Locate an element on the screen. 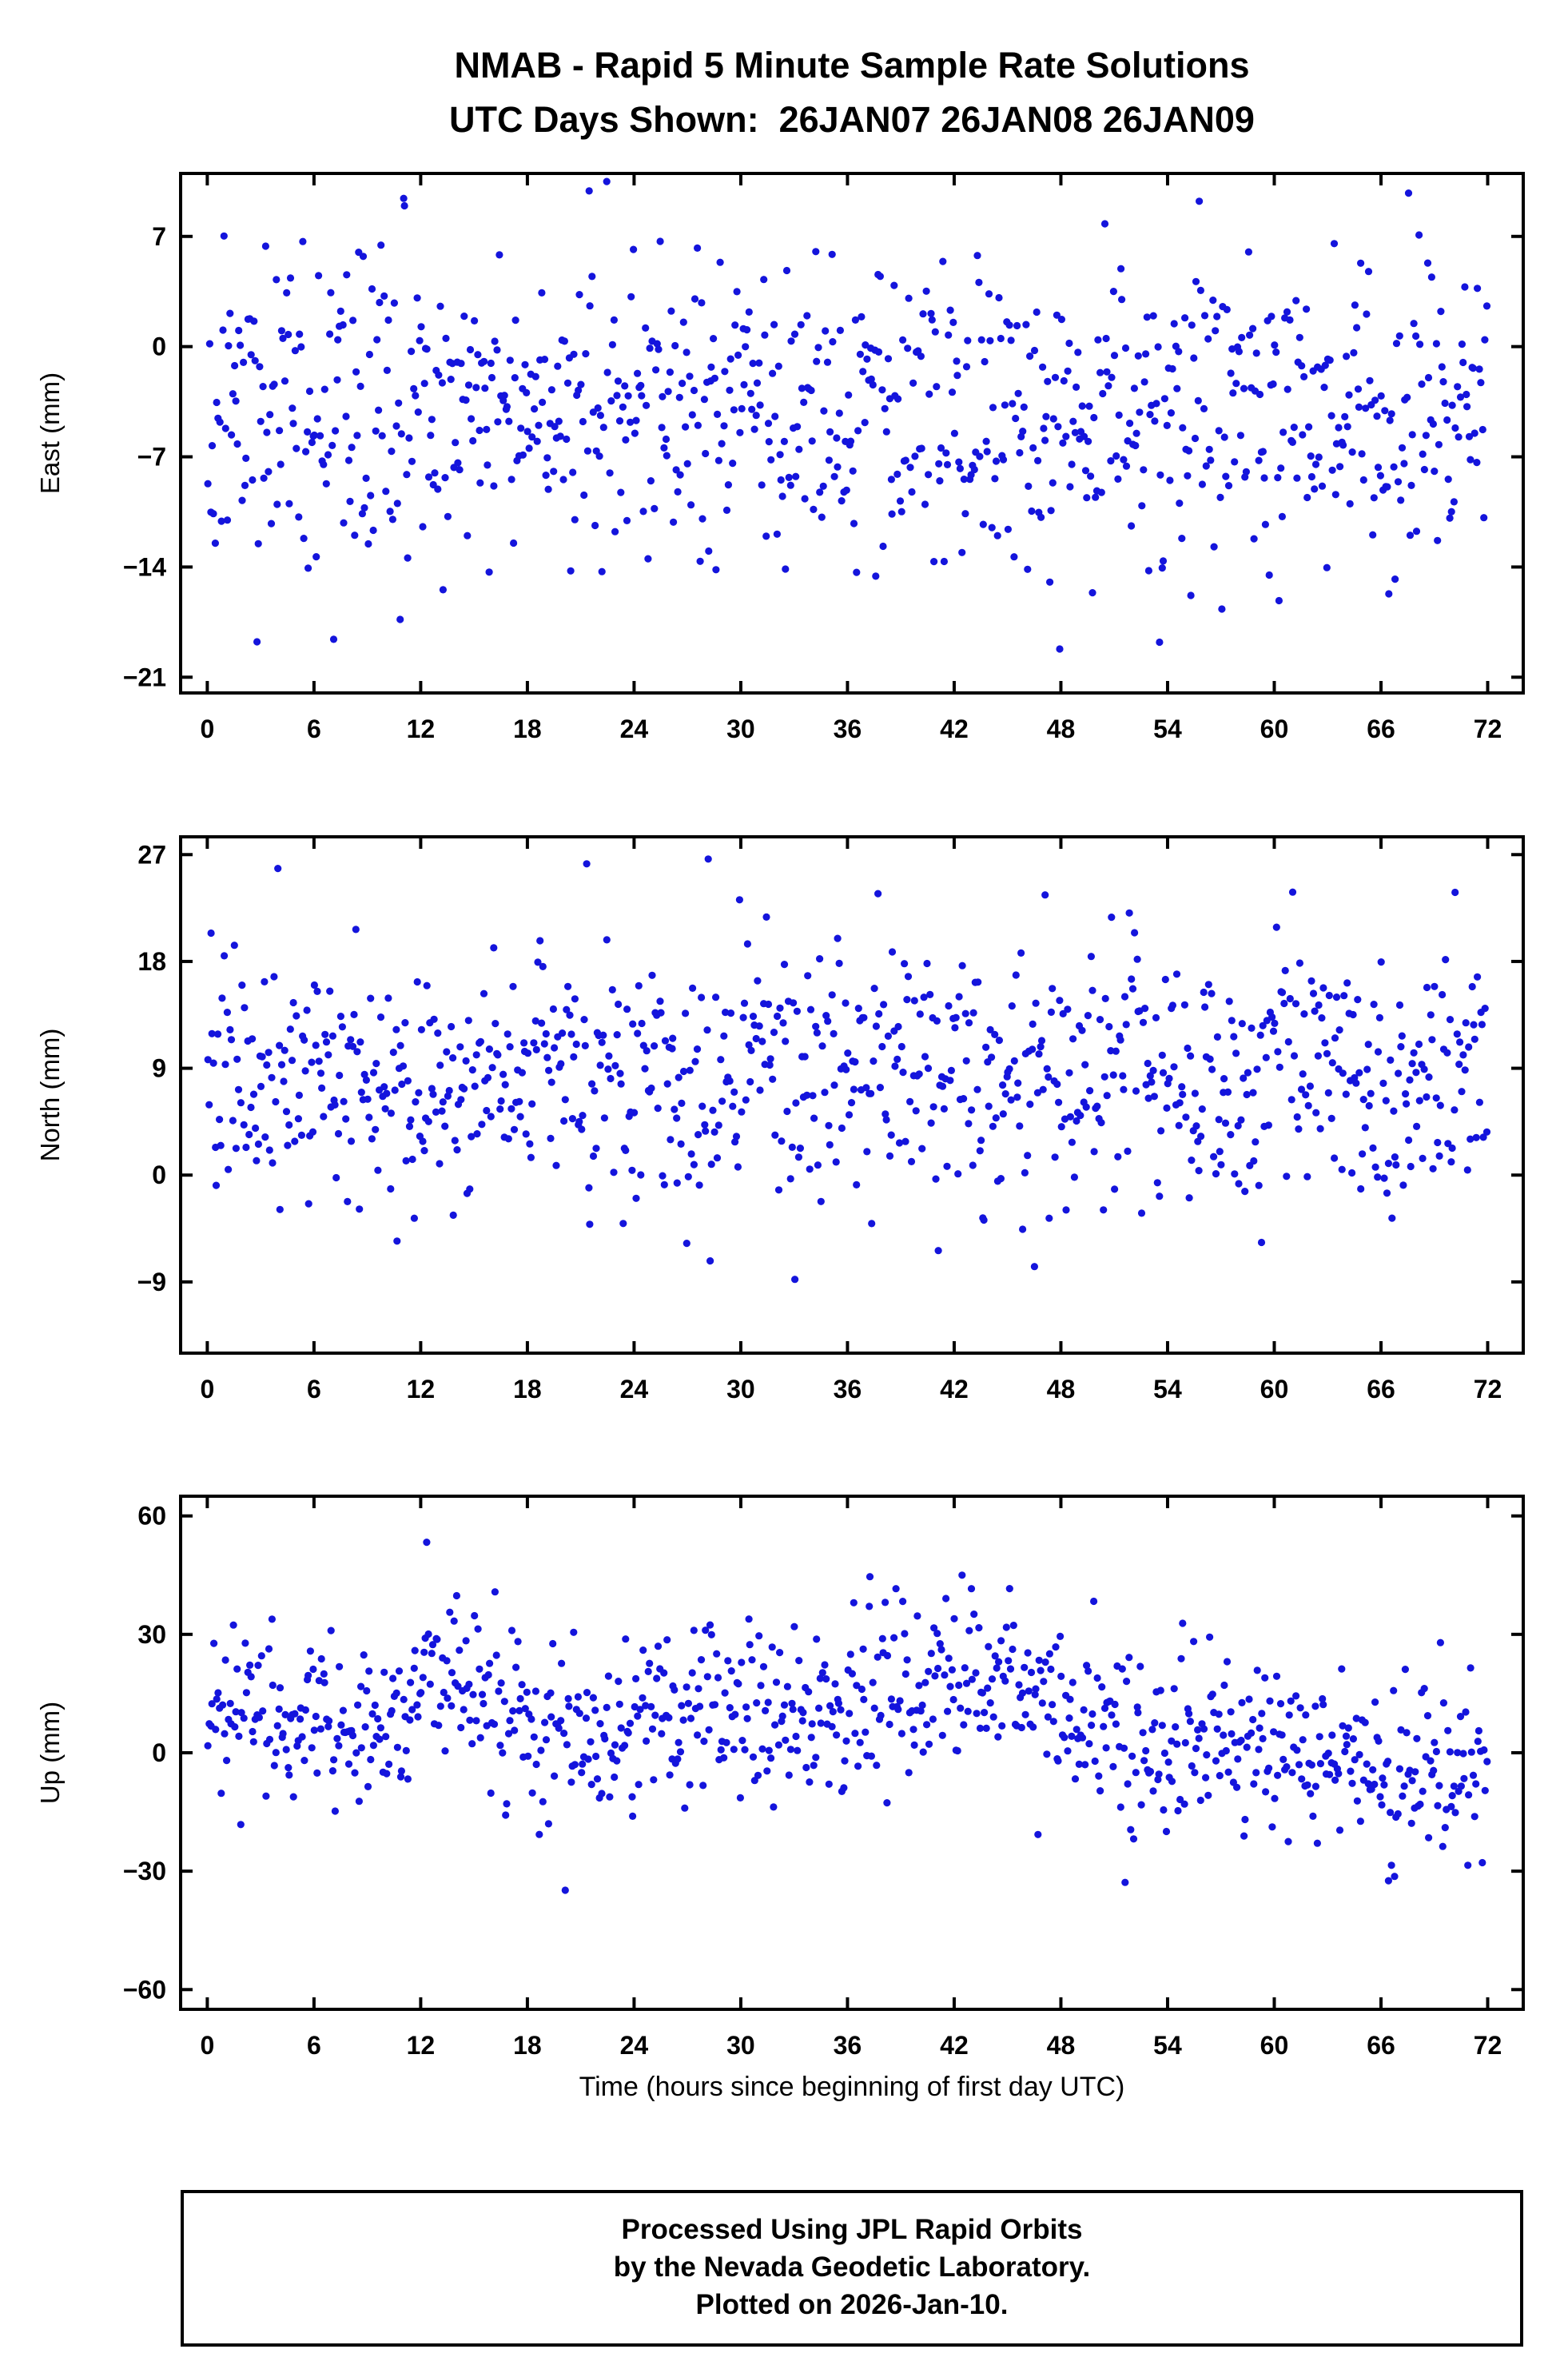 Image resolution: width=1568 pixels, height=2353 pixels. footer-line-1: Processed Using JPL Rapid Orbits is located at coordinates (852, 2229).